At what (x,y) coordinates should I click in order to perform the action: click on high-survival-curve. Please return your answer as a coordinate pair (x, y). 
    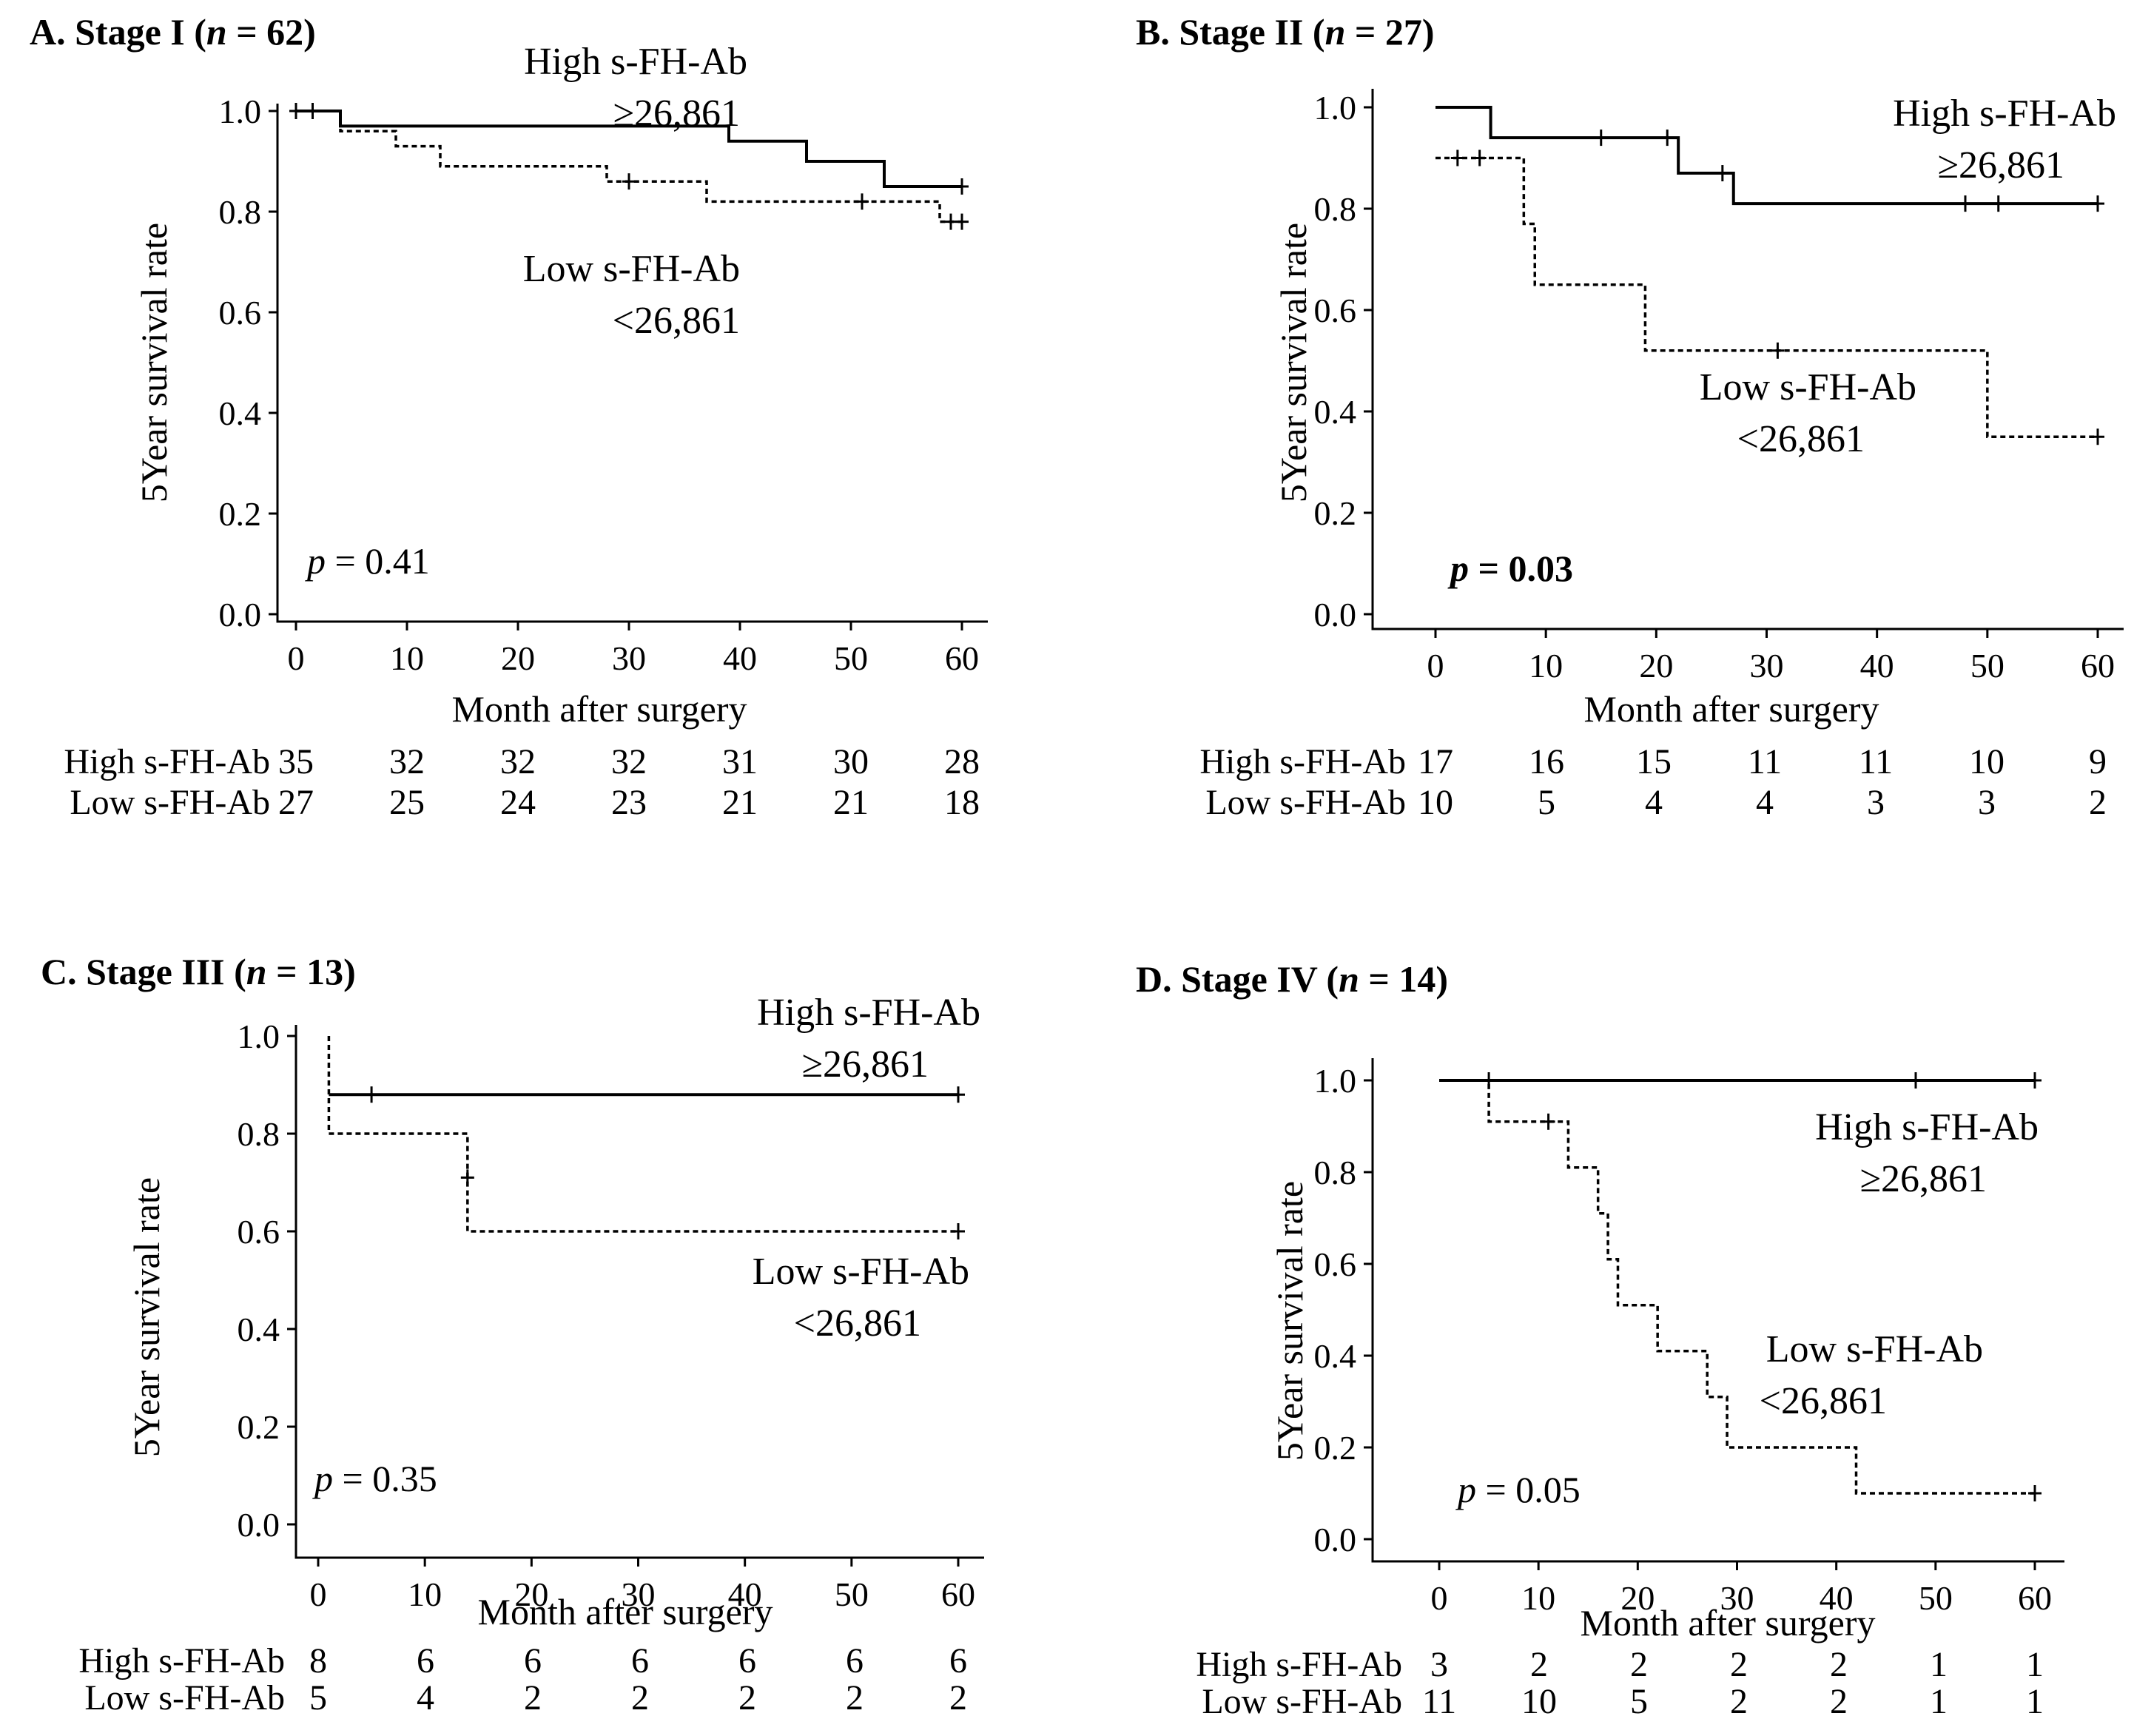
    Looking at the image, I should click on (629, 149).